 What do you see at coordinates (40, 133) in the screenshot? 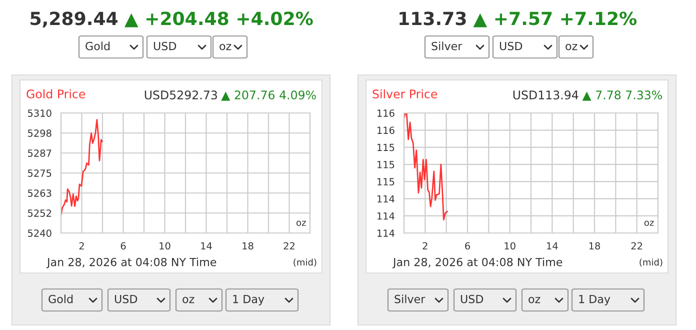
I see `y-tick-label: 5298` at bounding box center [40, 133].